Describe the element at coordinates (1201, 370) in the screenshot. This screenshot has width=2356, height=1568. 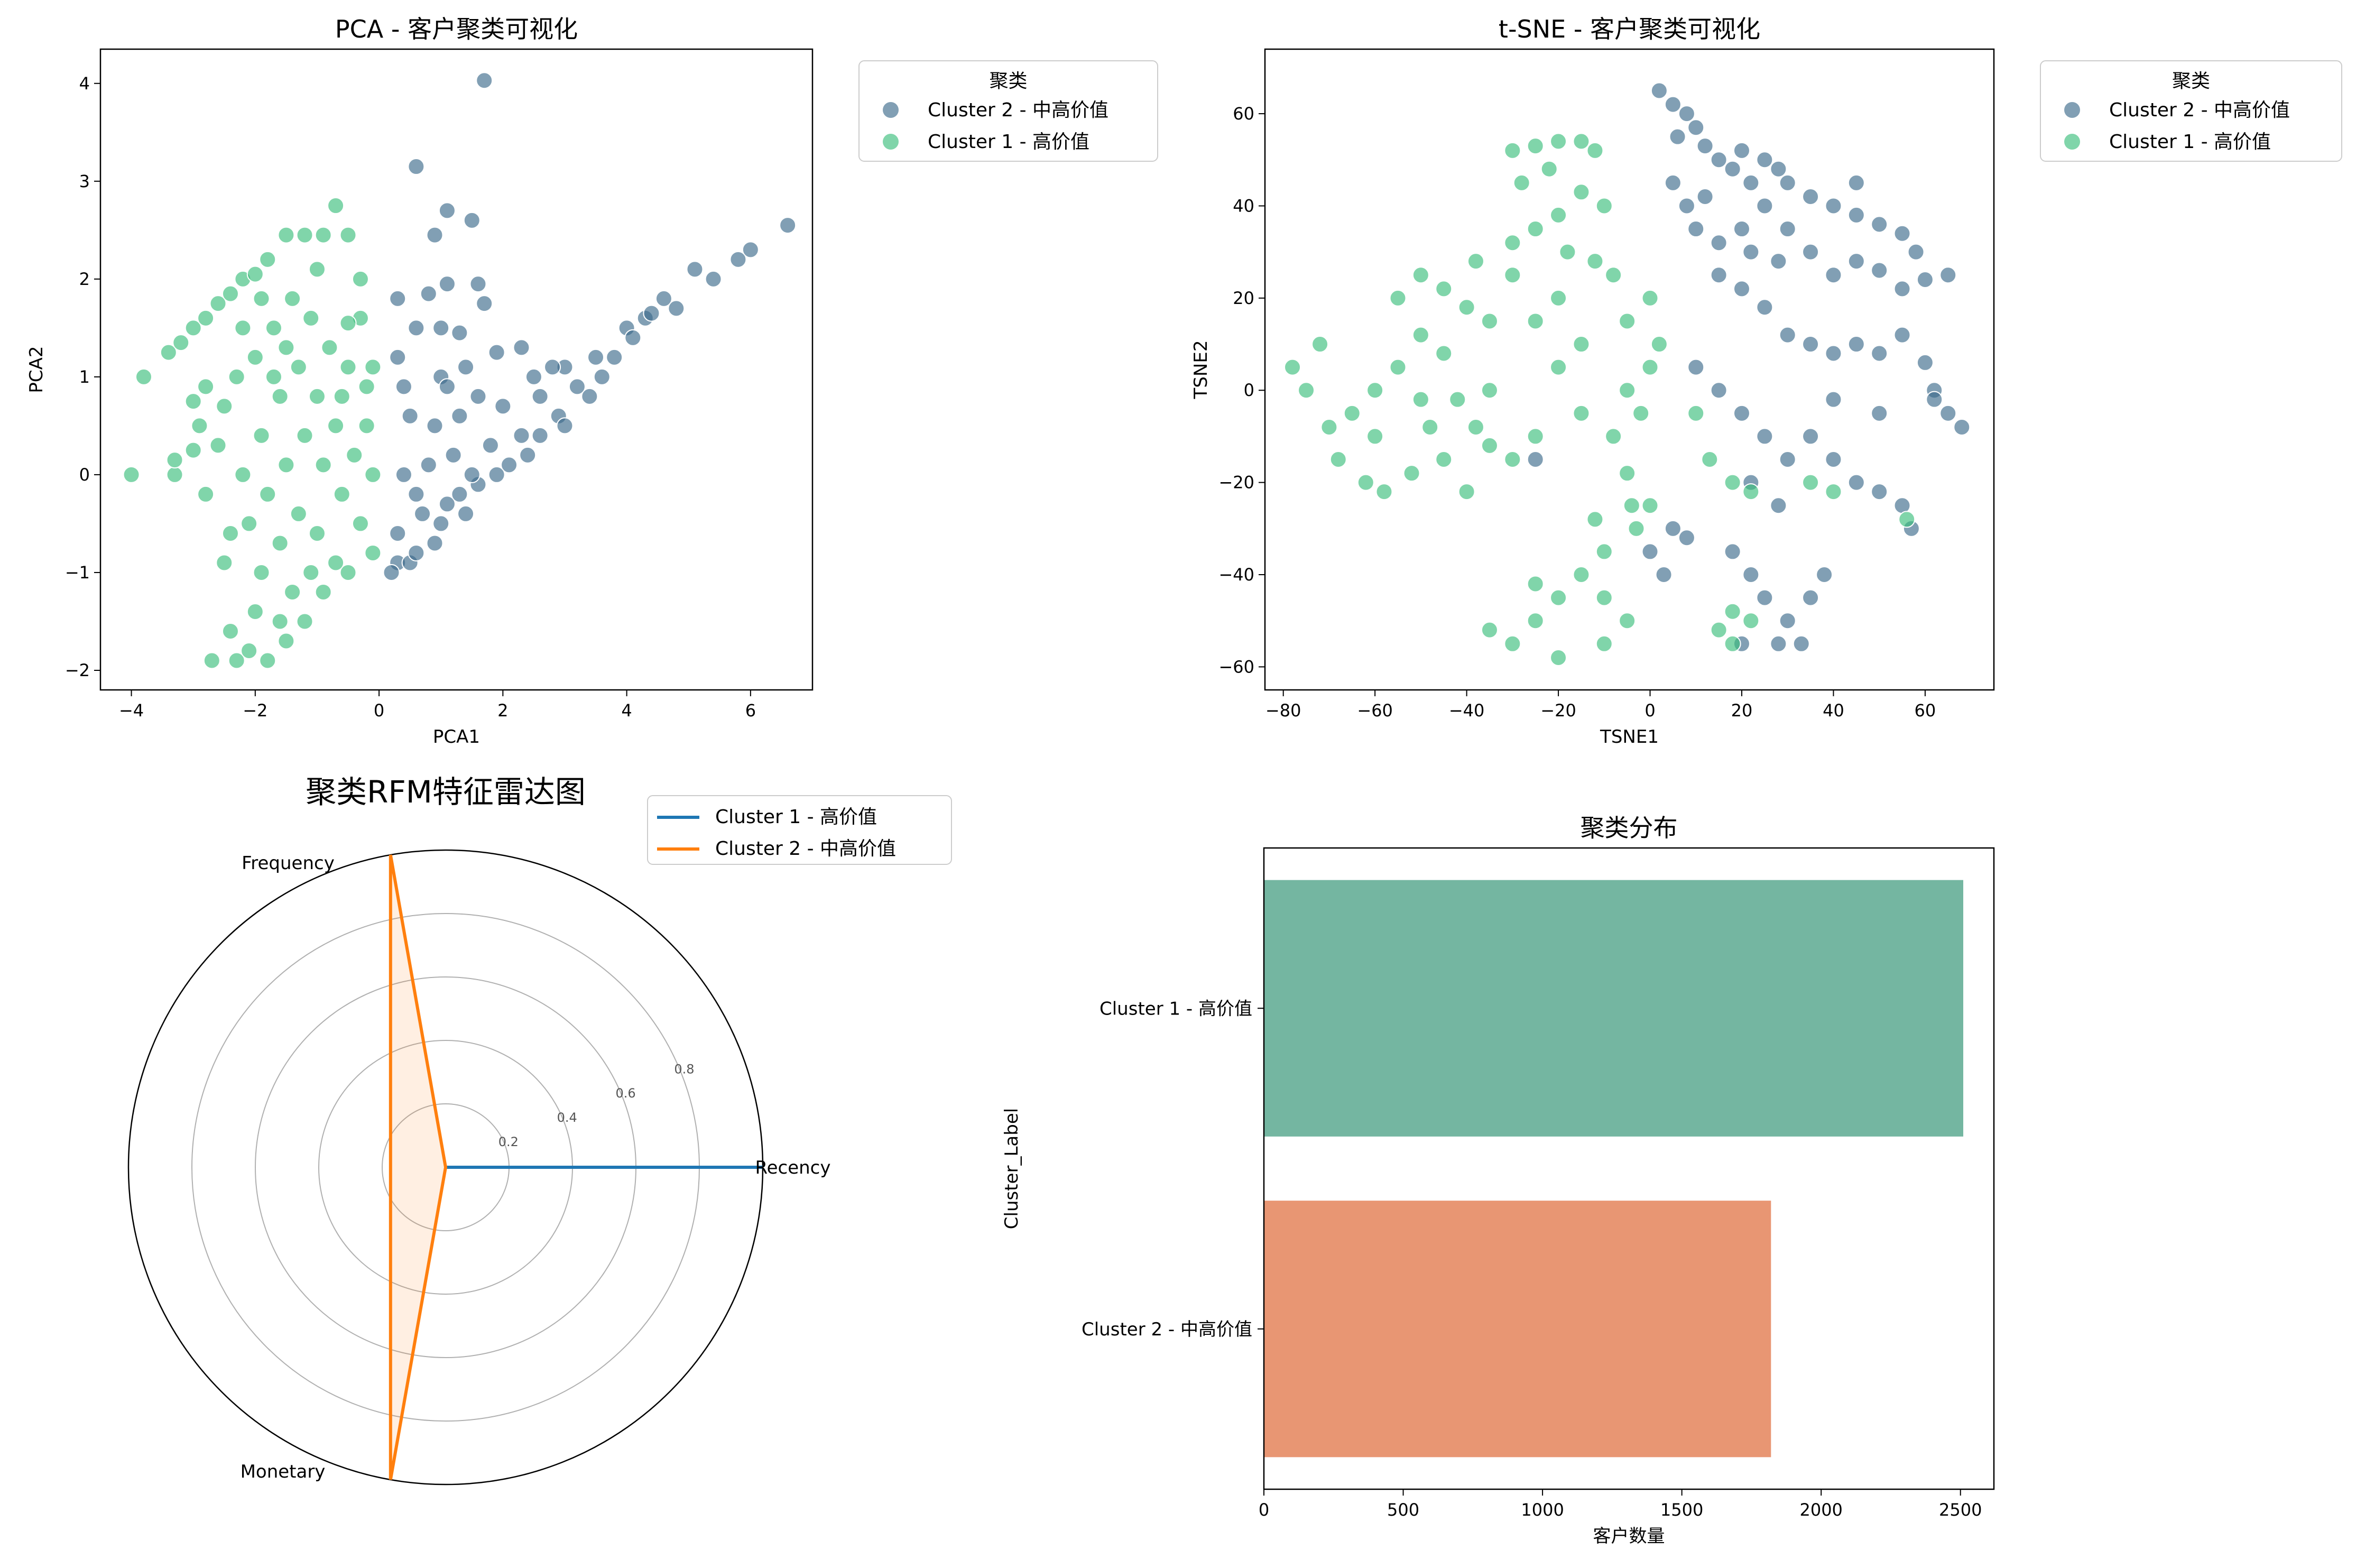
I see `y-axis-label: TSNE2` at that location.